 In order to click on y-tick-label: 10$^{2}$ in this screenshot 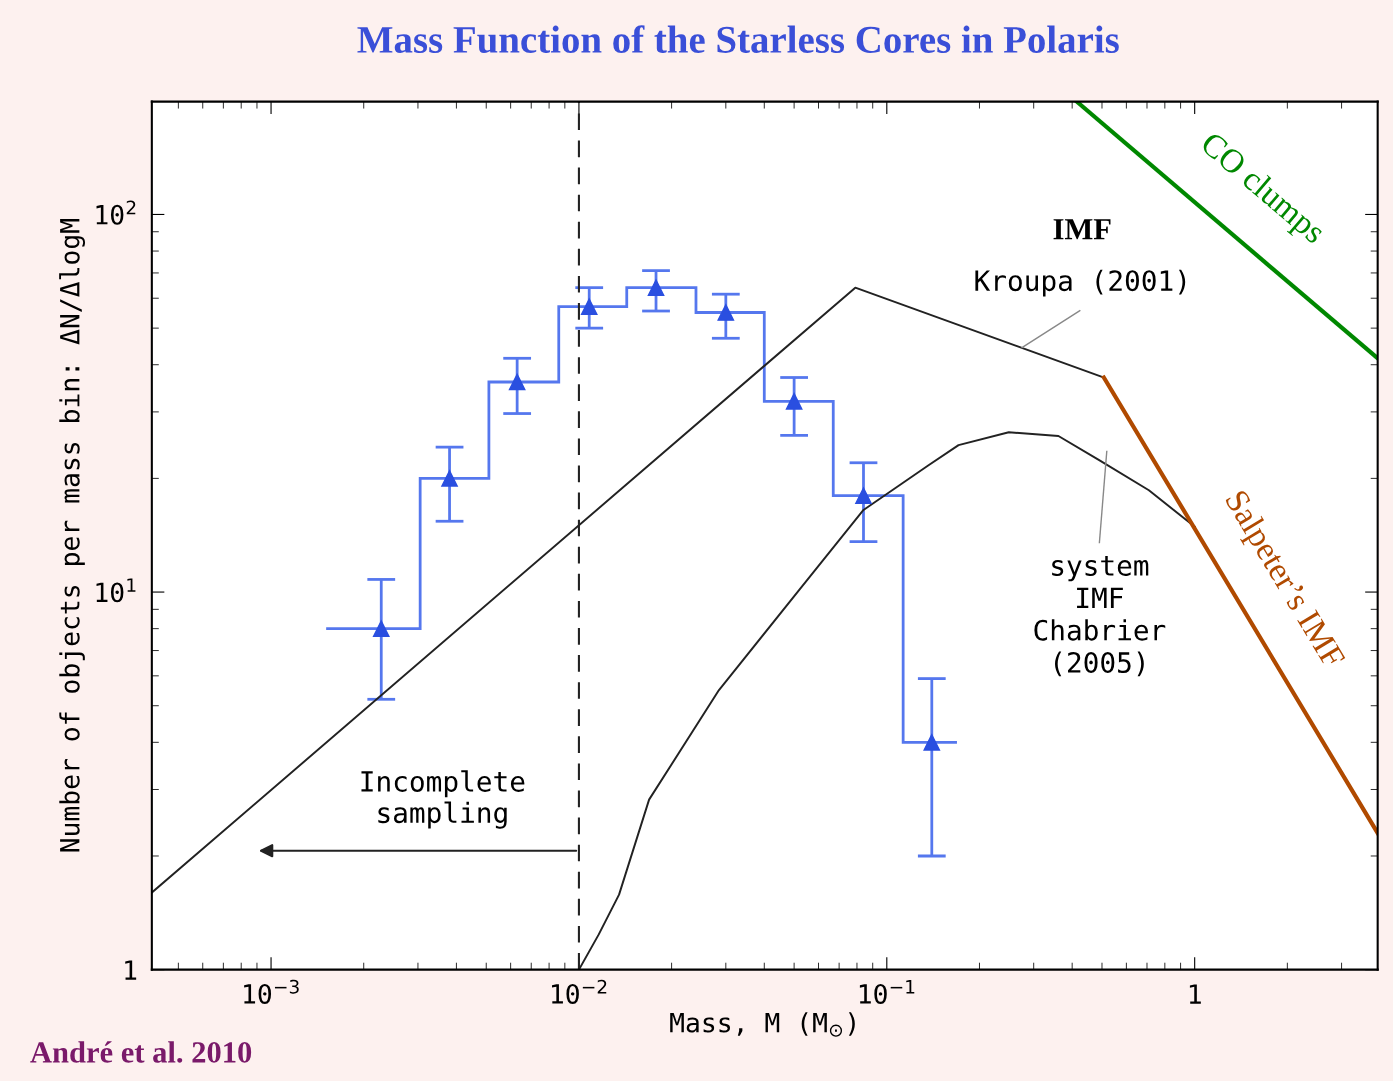, I will do `click(116, 212)`.